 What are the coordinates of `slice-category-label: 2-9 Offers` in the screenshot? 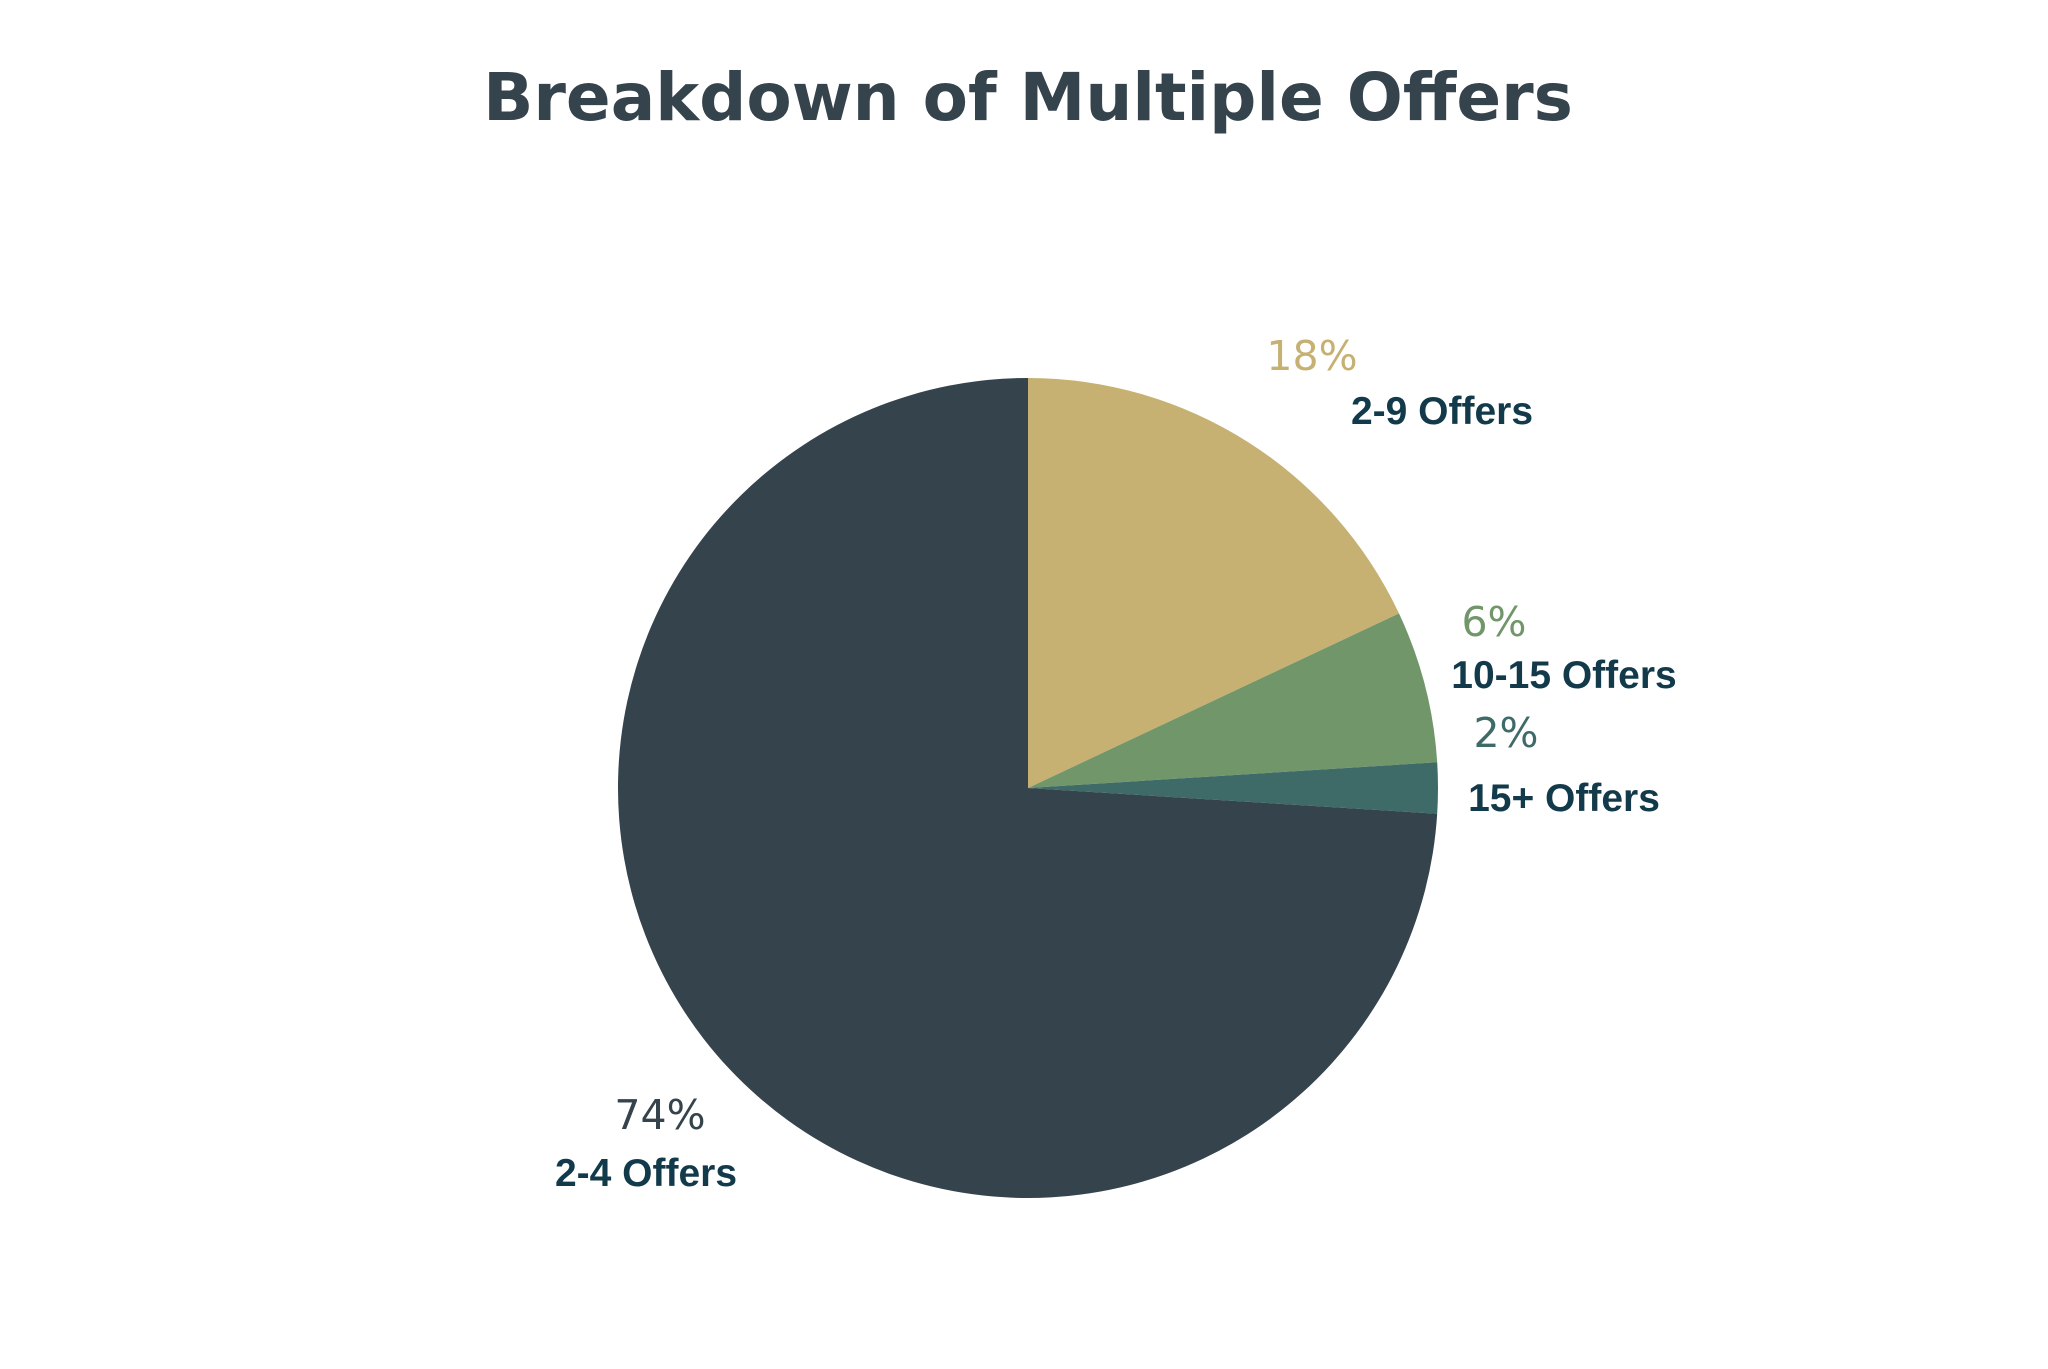 It's located at (1442, 411).